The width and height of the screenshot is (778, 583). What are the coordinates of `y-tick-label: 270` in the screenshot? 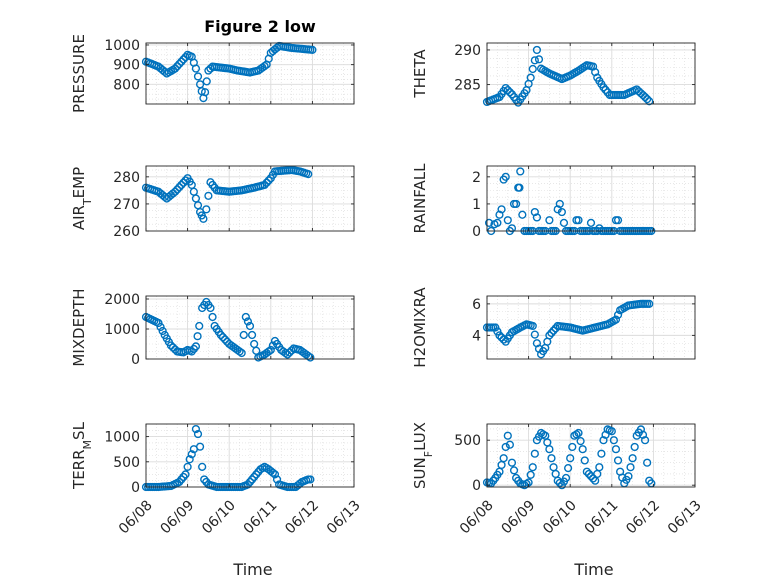 It's located at (126, 205).